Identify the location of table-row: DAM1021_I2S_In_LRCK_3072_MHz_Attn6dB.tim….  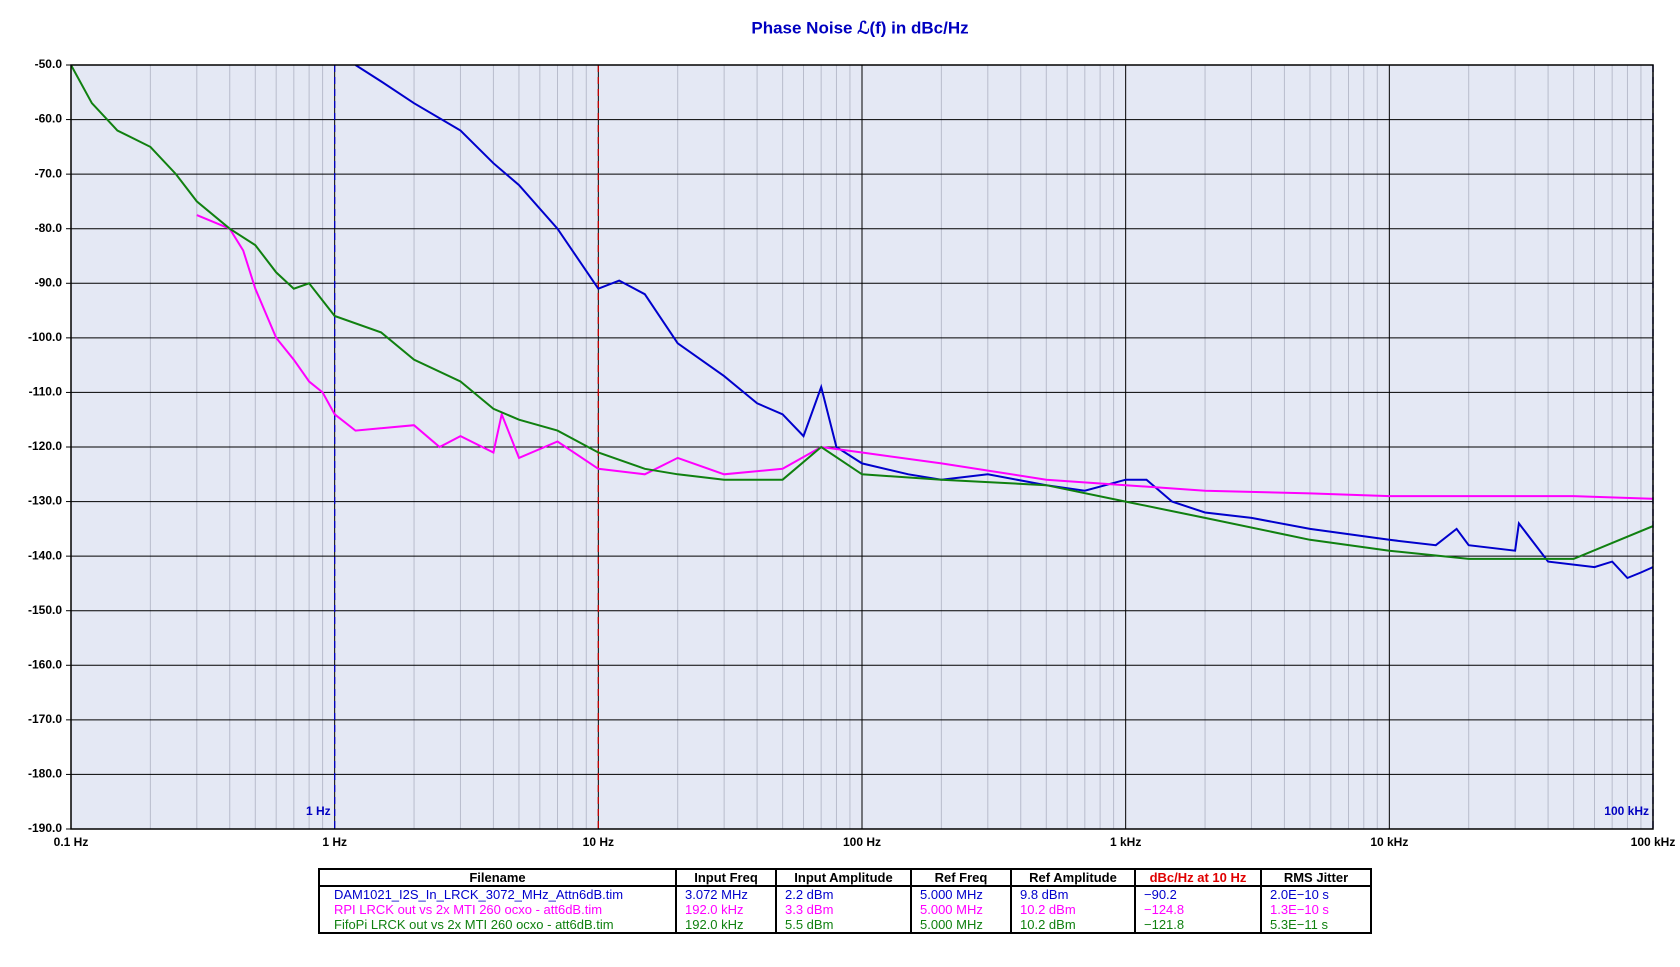
(845, 894).